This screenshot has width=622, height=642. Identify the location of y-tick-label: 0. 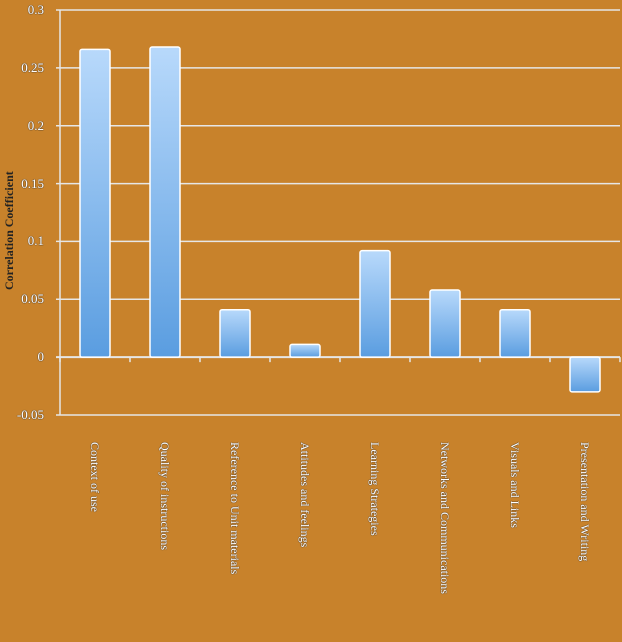
(41, 357).